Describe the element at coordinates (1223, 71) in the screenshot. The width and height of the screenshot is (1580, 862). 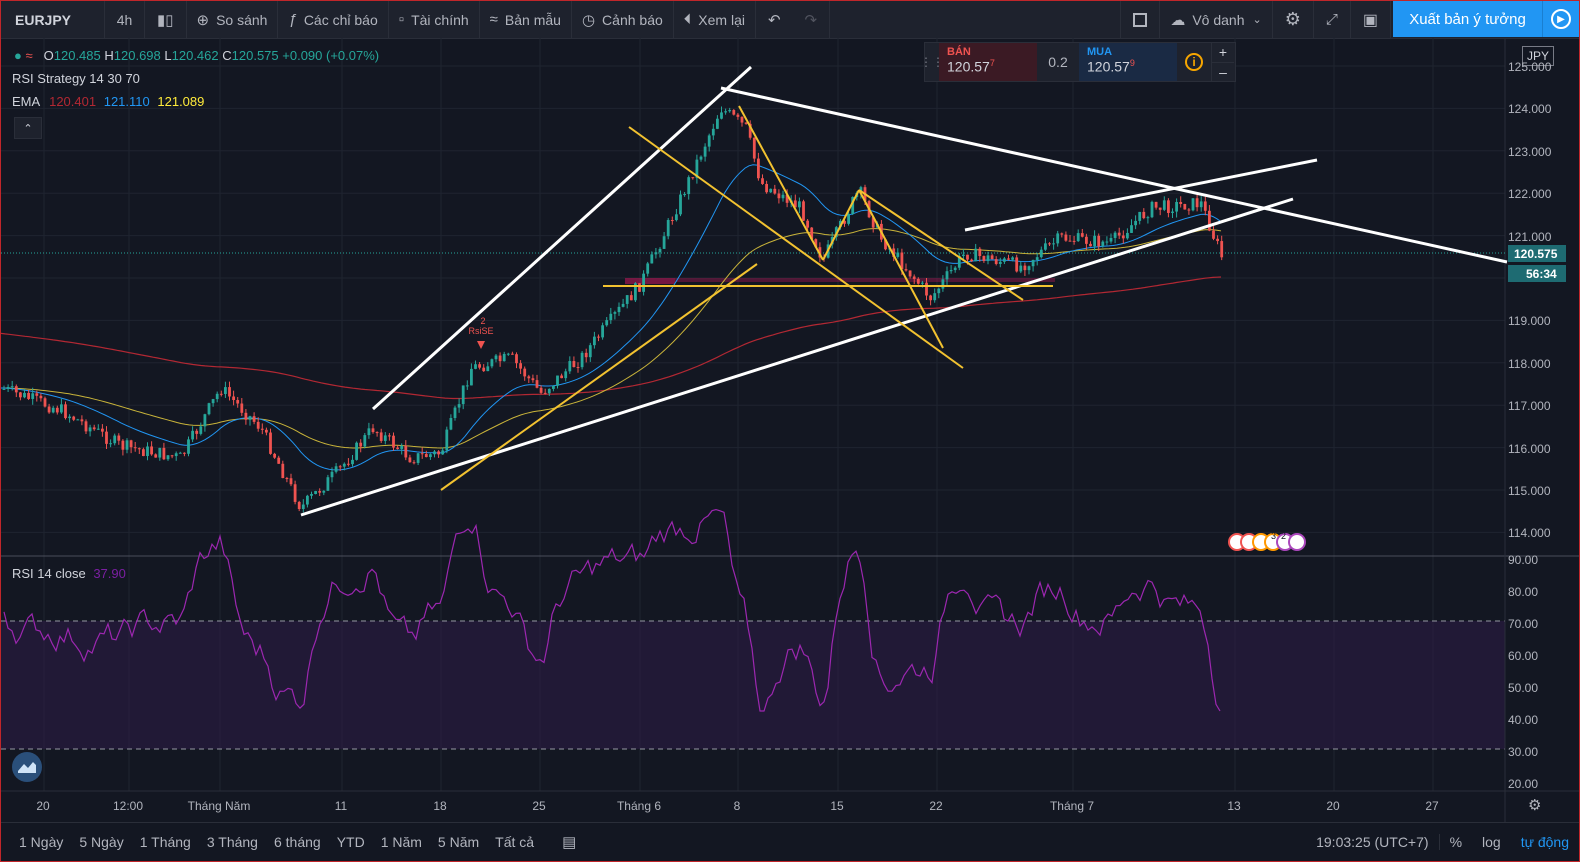
I see `minus-icon: –` at that location.